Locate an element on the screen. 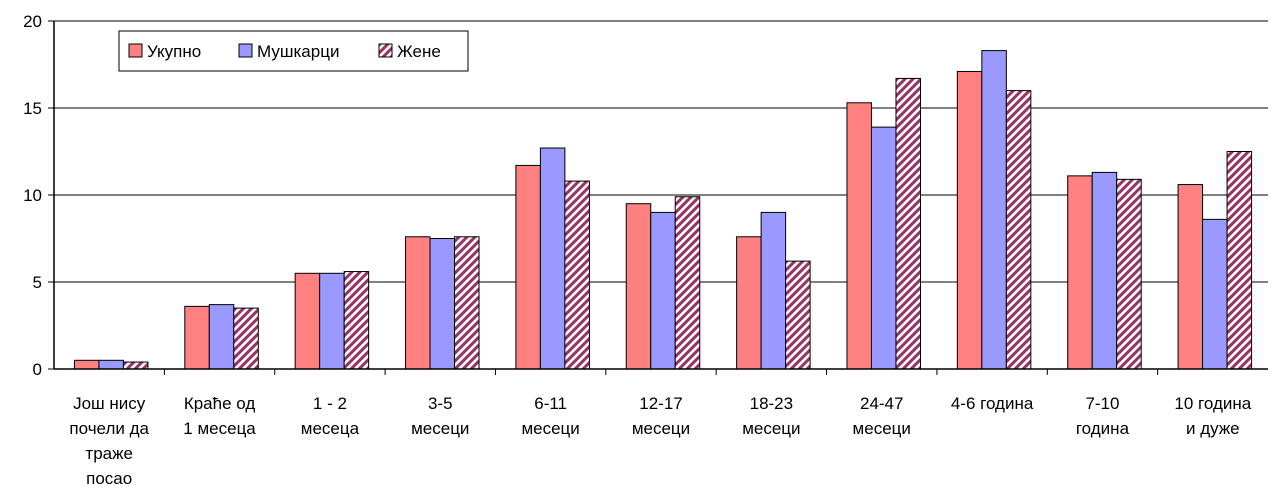 The width and height of the screenshot is (1272, 498). x-category-label-line: година is located at coordinates (1103, 428).